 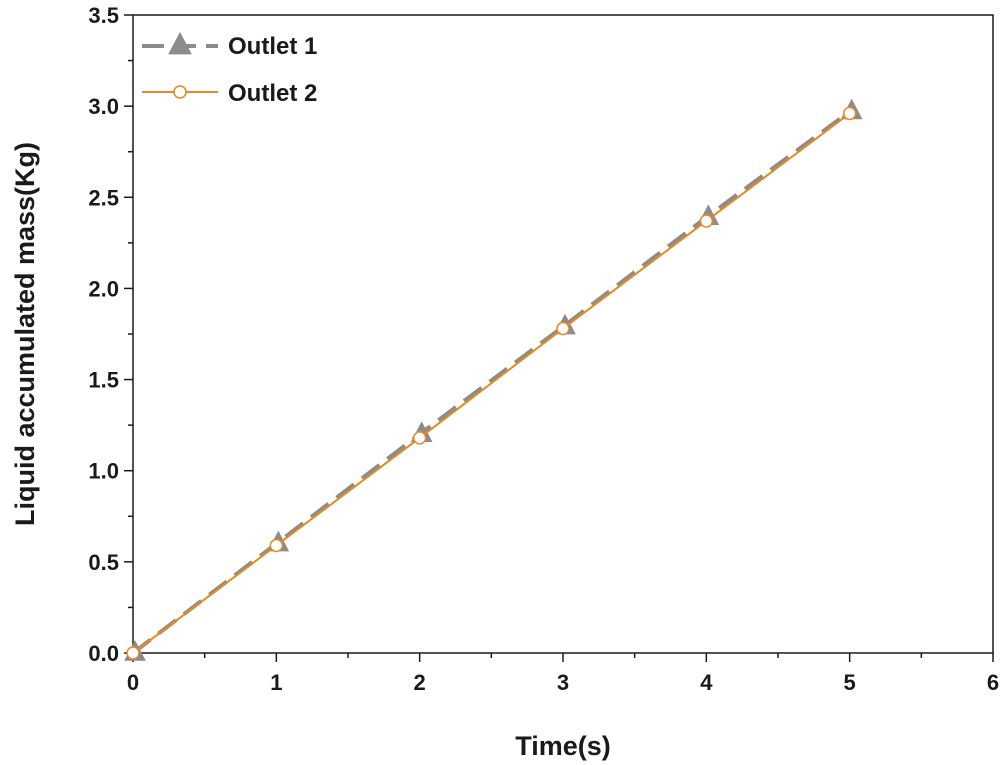 What do you see at coordinates (276, 682) in the screenshot?
I see `x-tick-label: 1` at bounding box center [276, 682].